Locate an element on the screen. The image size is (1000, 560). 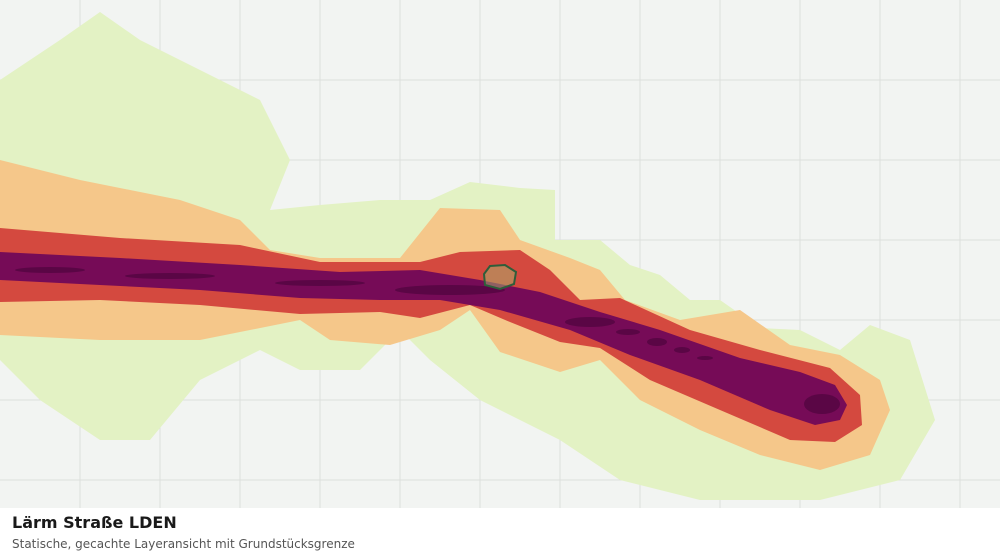
caption-panel is located at coordinates (500, 534).